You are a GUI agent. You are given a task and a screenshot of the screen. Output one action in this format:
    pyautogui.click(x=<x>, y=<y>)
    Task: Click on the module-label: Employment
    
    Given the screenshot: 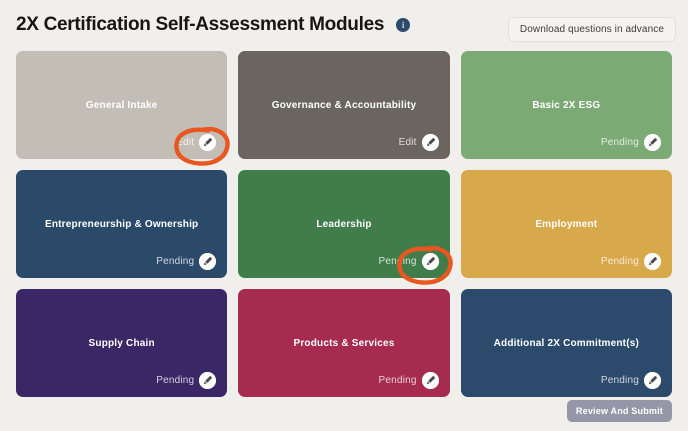 What is the action you would take?
    pyautogui.click(x=566, y=224)
    